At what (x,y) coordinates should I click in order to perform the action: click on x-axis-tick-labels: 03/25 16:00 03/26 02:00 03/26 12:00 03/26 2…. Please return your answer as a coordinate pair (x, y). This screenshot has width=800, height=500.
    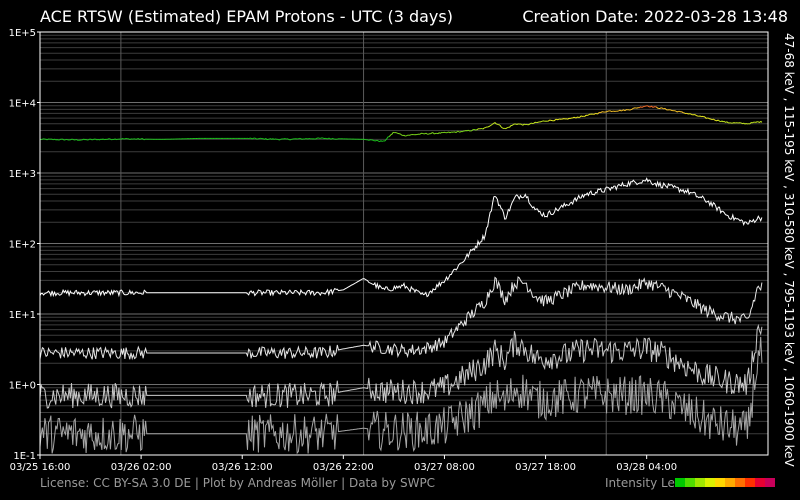
    Looking at the image, I should click on (343, 464).